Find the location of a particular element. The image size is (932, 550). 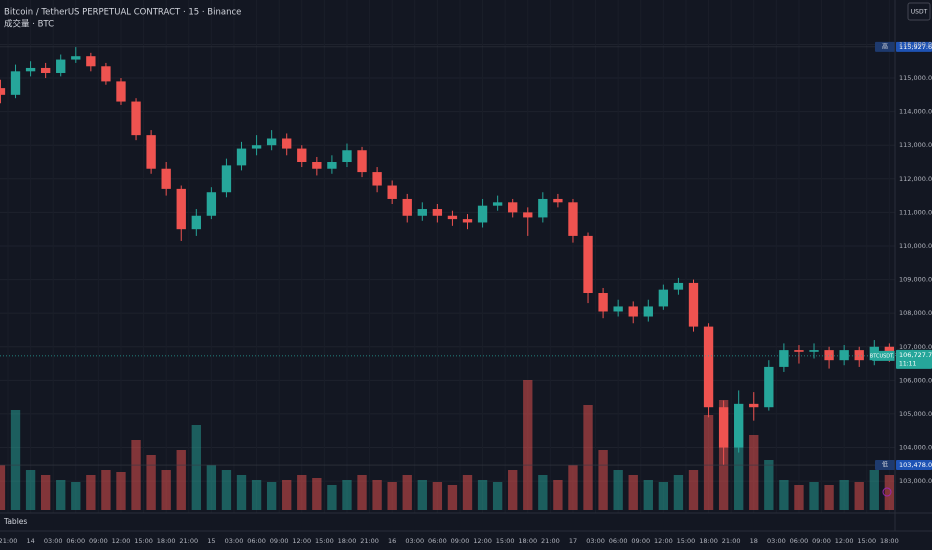

indicator-icon is located at coordinates (887, 492).